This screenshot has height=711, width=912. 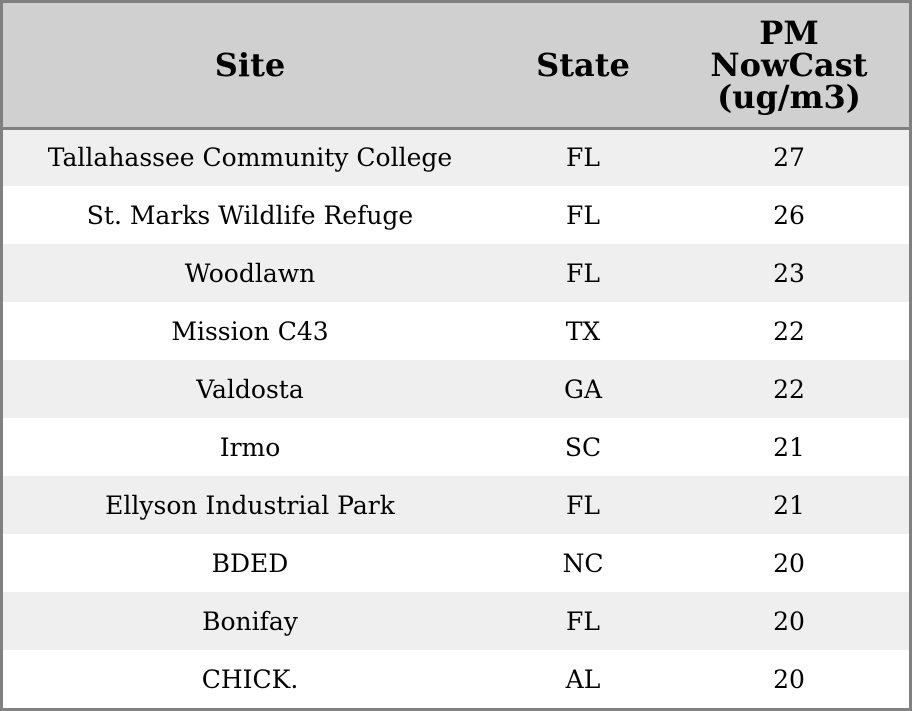 What do you see at coordinates (456, 505) in the screenshot?
I see `table-row: Ellyson Industrial Park FL 21` at bounding box center [456, 505].